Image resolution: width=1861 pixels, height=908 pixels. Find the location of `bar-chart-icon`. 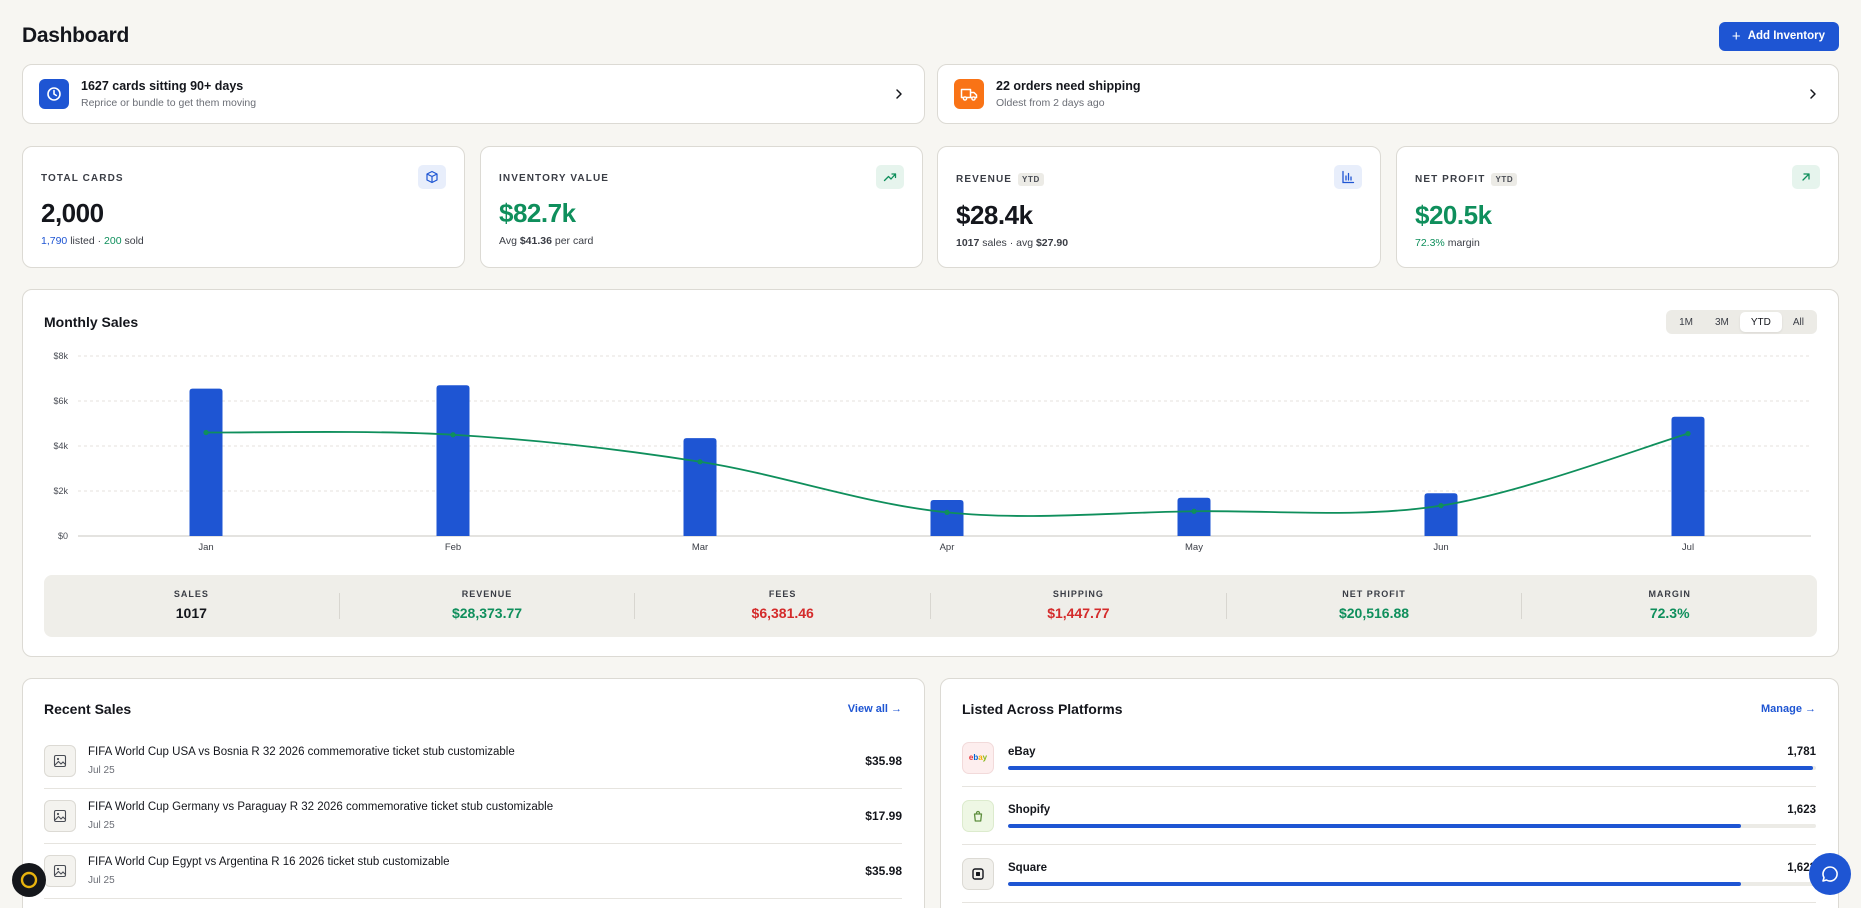

bar-chart-icon is located at coordinates (1348, 177).